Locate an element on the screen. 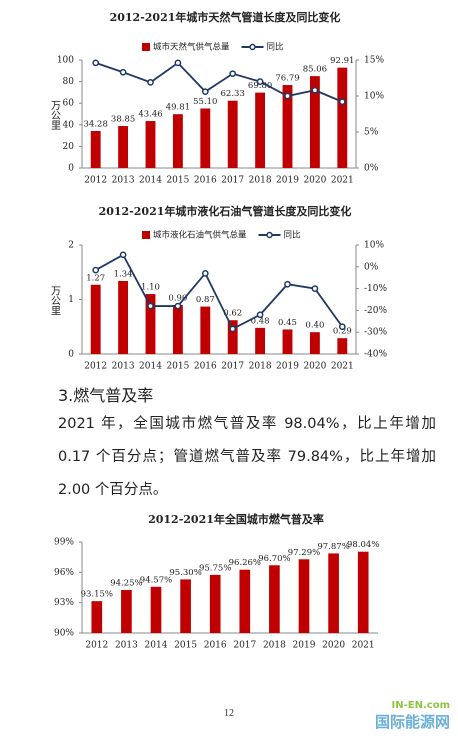 This screenshot has width=458, height=736. chart-title: 2012-2021年城市液化石油气管道长度及同比变化 is located at coordinates (225, 211).